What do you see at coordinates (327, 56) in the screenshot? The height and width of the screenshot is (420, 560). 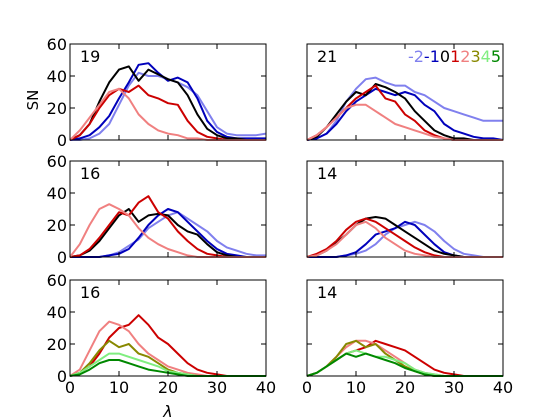 I see `panel-annotation: 21` at bounding box center [327, 56].